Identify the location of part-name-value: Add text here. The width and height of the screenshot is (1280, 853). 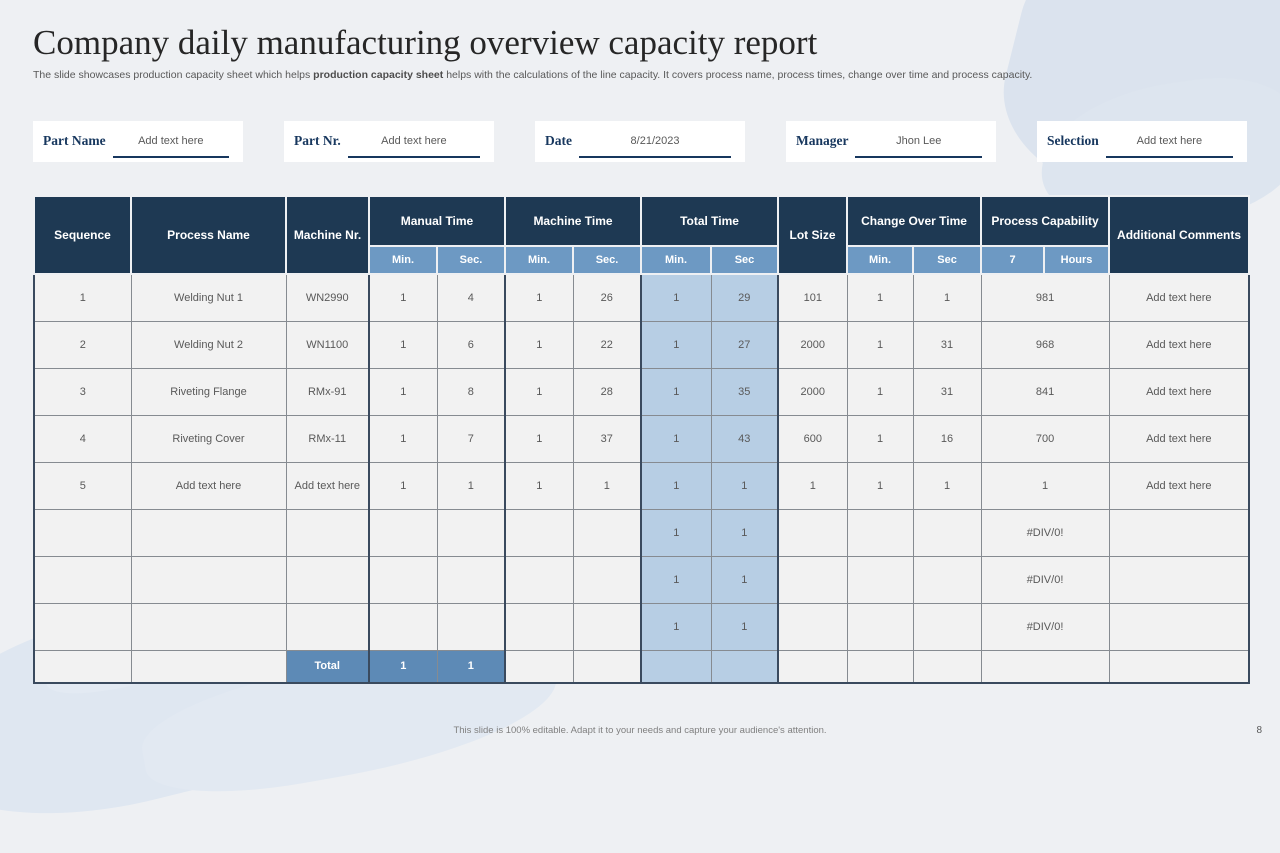
(170, 146).